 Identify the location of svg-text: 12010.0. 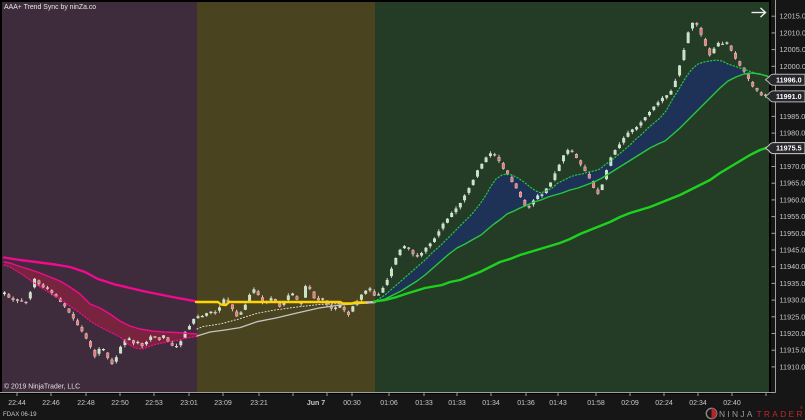
(792, 32).